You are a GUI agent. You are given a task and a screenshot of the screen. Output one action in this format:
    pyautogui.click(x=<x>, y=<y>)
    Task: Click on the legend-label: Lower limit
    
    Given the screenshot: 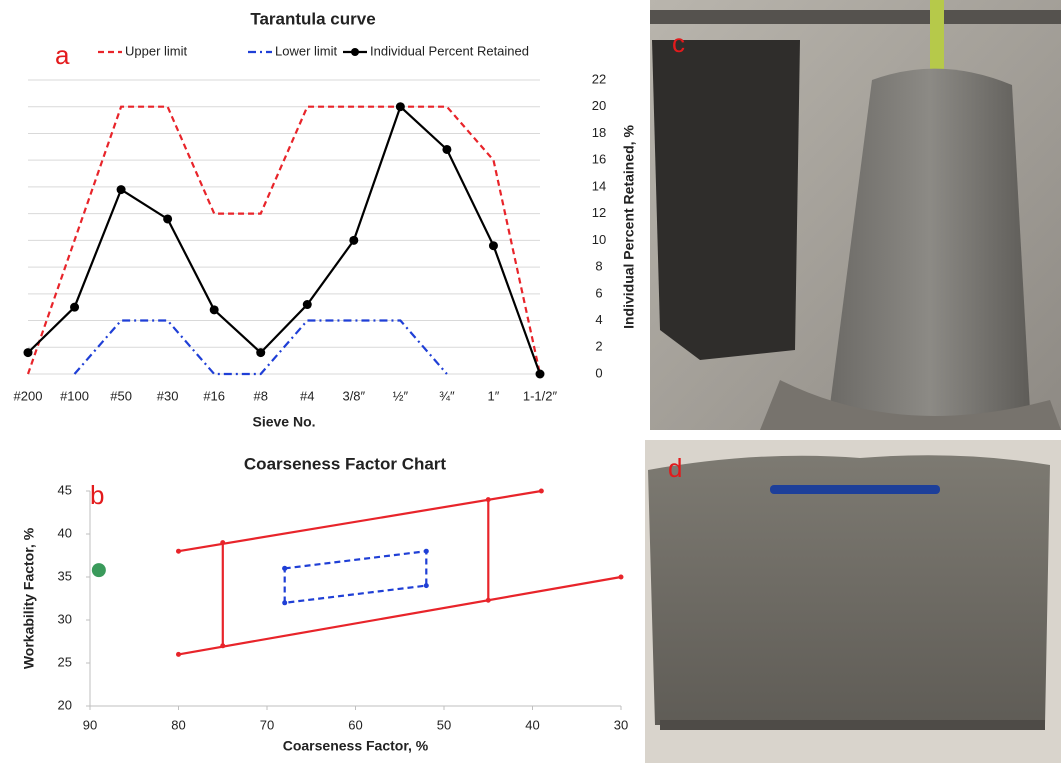 What is the action you would take?
    pyautogui.click(x=306, y=50)
    